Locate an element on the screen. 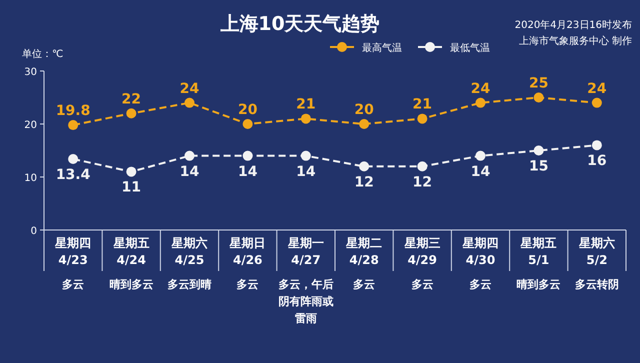 The width and height of the screenshot is (640, 363). x-tick-label: 星期二 4/28 多云 is located at coordinates (363, 263).